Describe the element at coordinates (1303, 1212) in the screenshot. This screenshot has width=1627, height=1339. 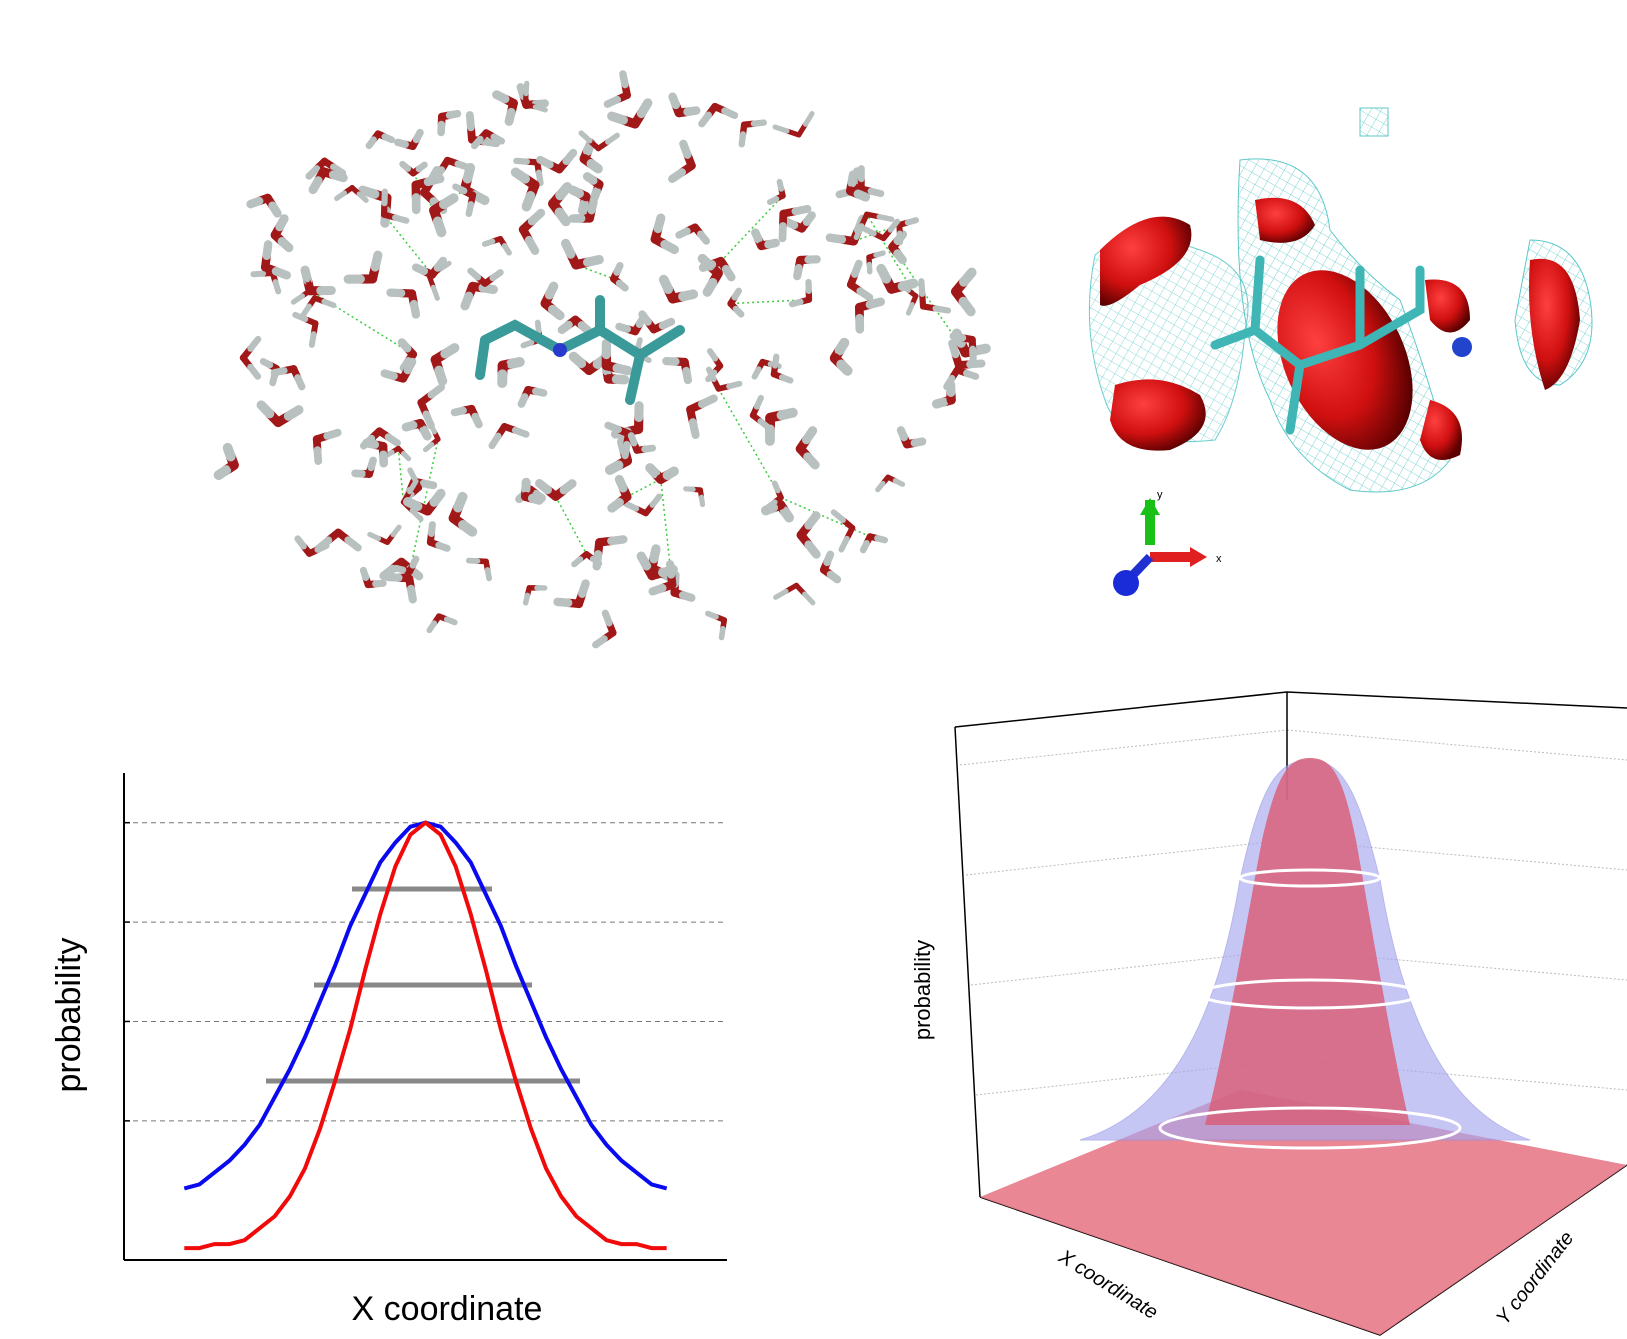
I see `surface-floor` at that location.